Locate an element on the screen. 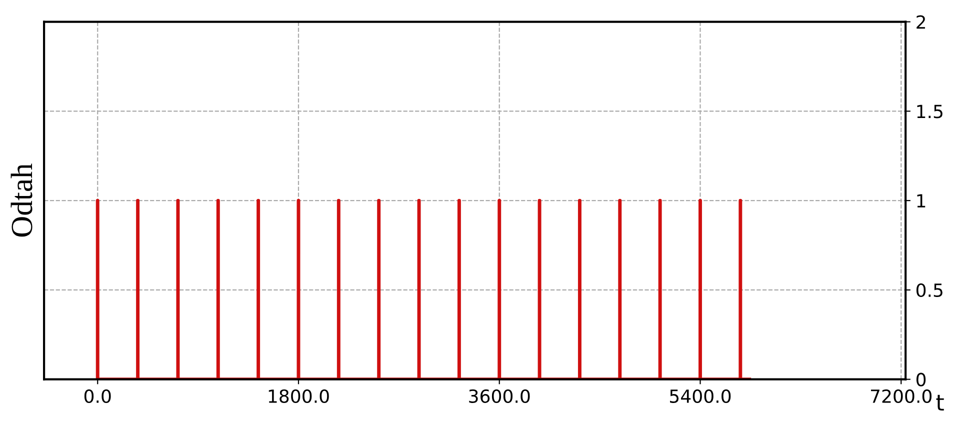  x-tick-label: 7200.0 is located at coordinates (901, 396).